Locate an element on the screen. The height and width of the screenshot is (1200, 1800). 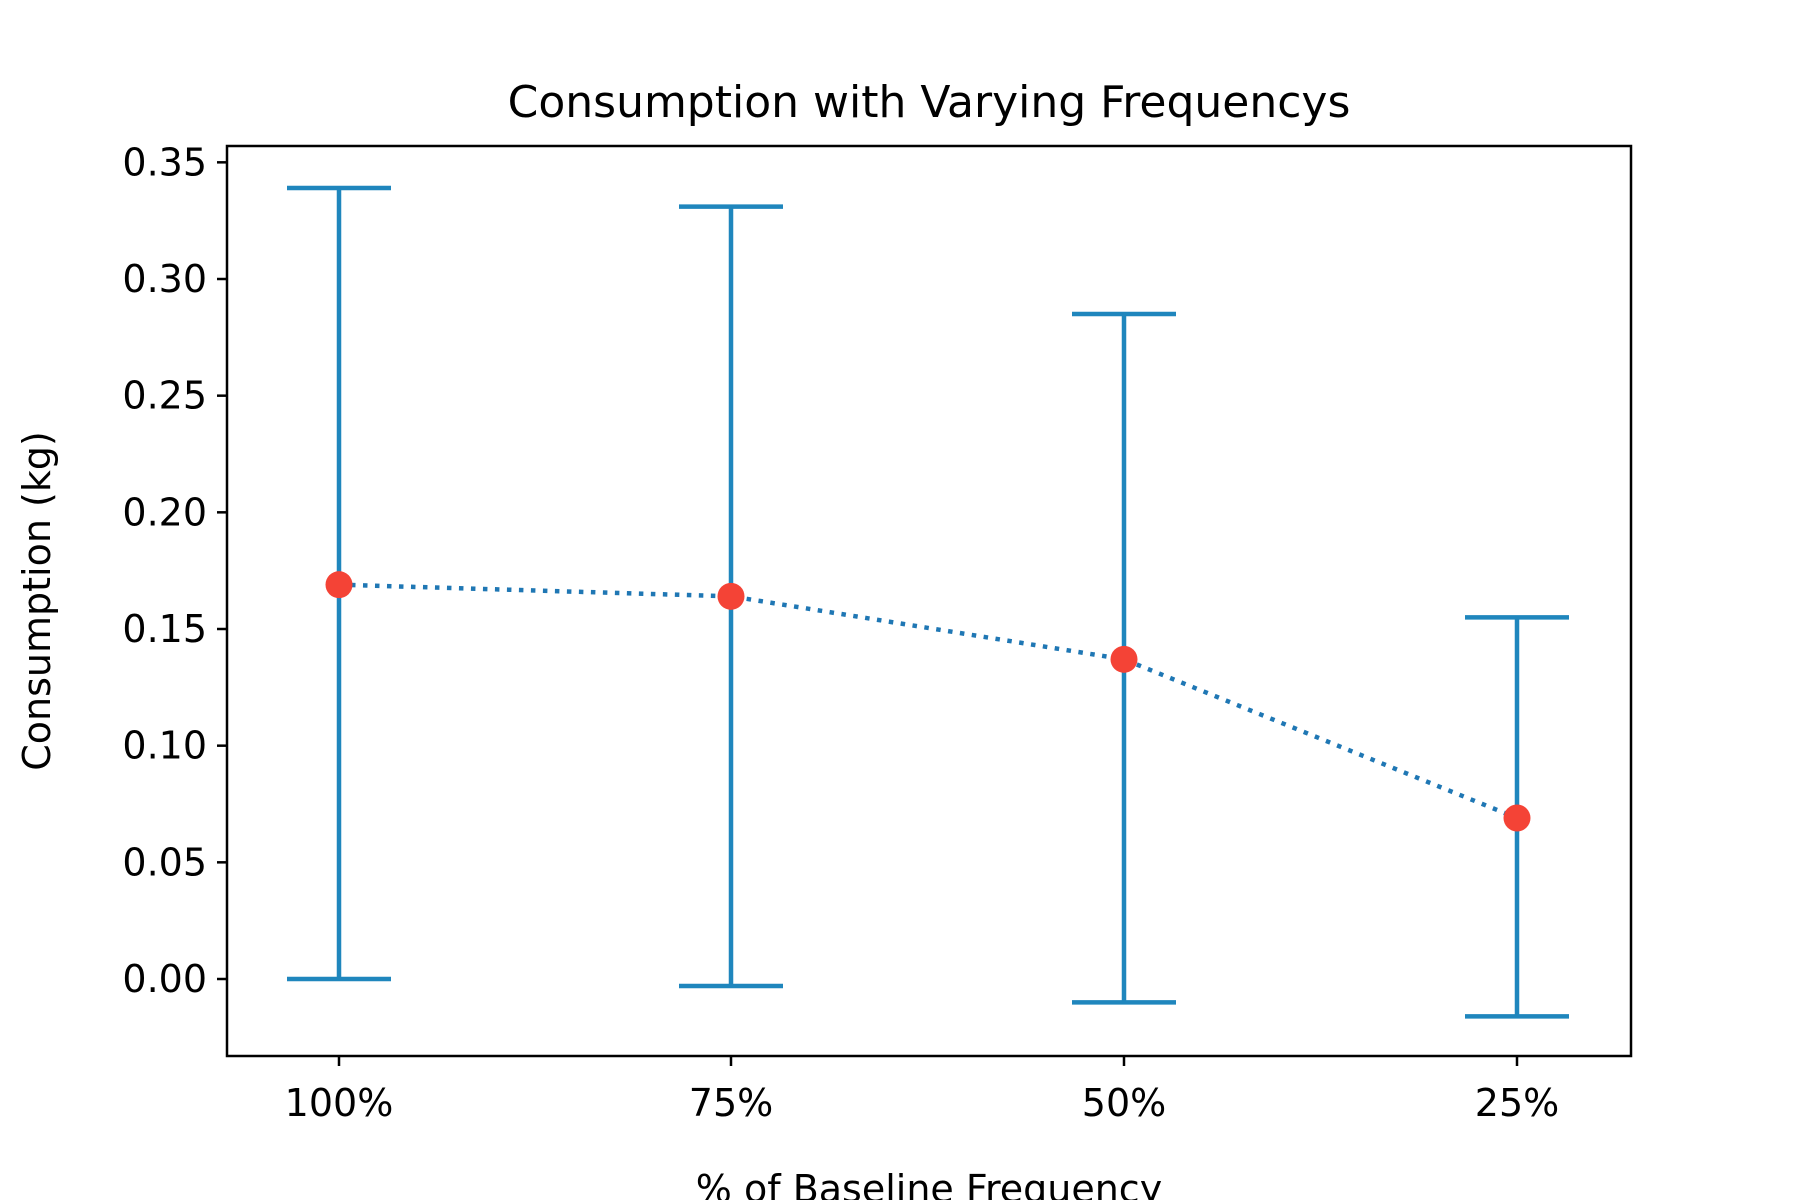
y-tick-label: 0.10 is located at coordinates (164, 746).